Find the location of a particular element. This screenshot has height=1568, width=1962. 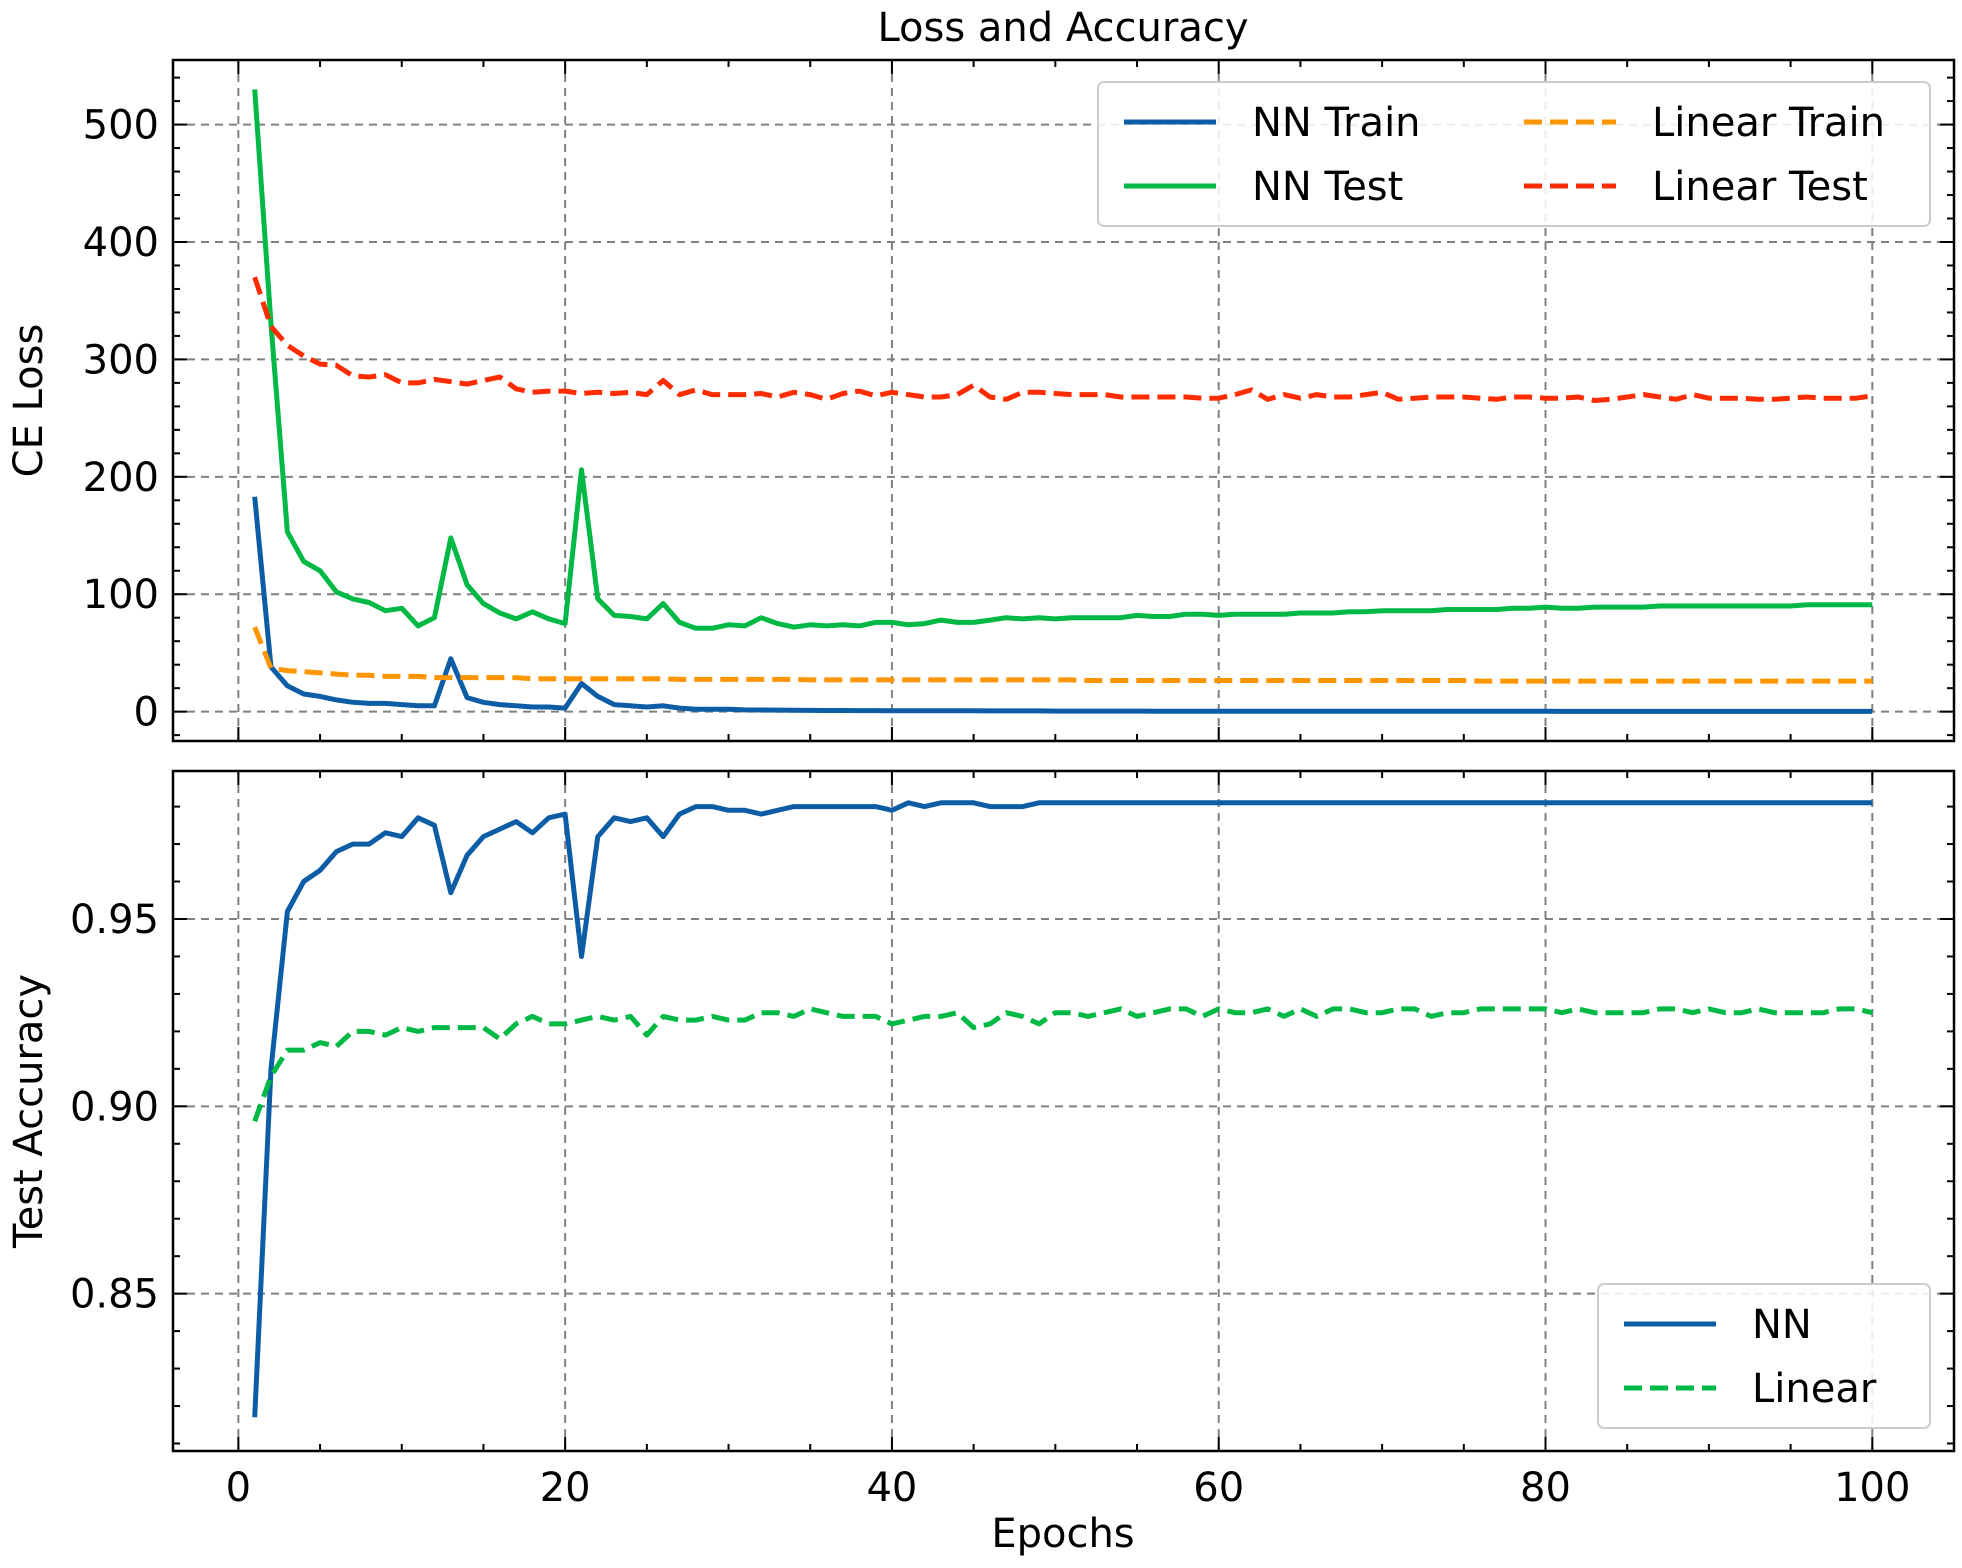

accuracy-y-axis-label: Test Accuracy is located at coordinates (29, 1111).